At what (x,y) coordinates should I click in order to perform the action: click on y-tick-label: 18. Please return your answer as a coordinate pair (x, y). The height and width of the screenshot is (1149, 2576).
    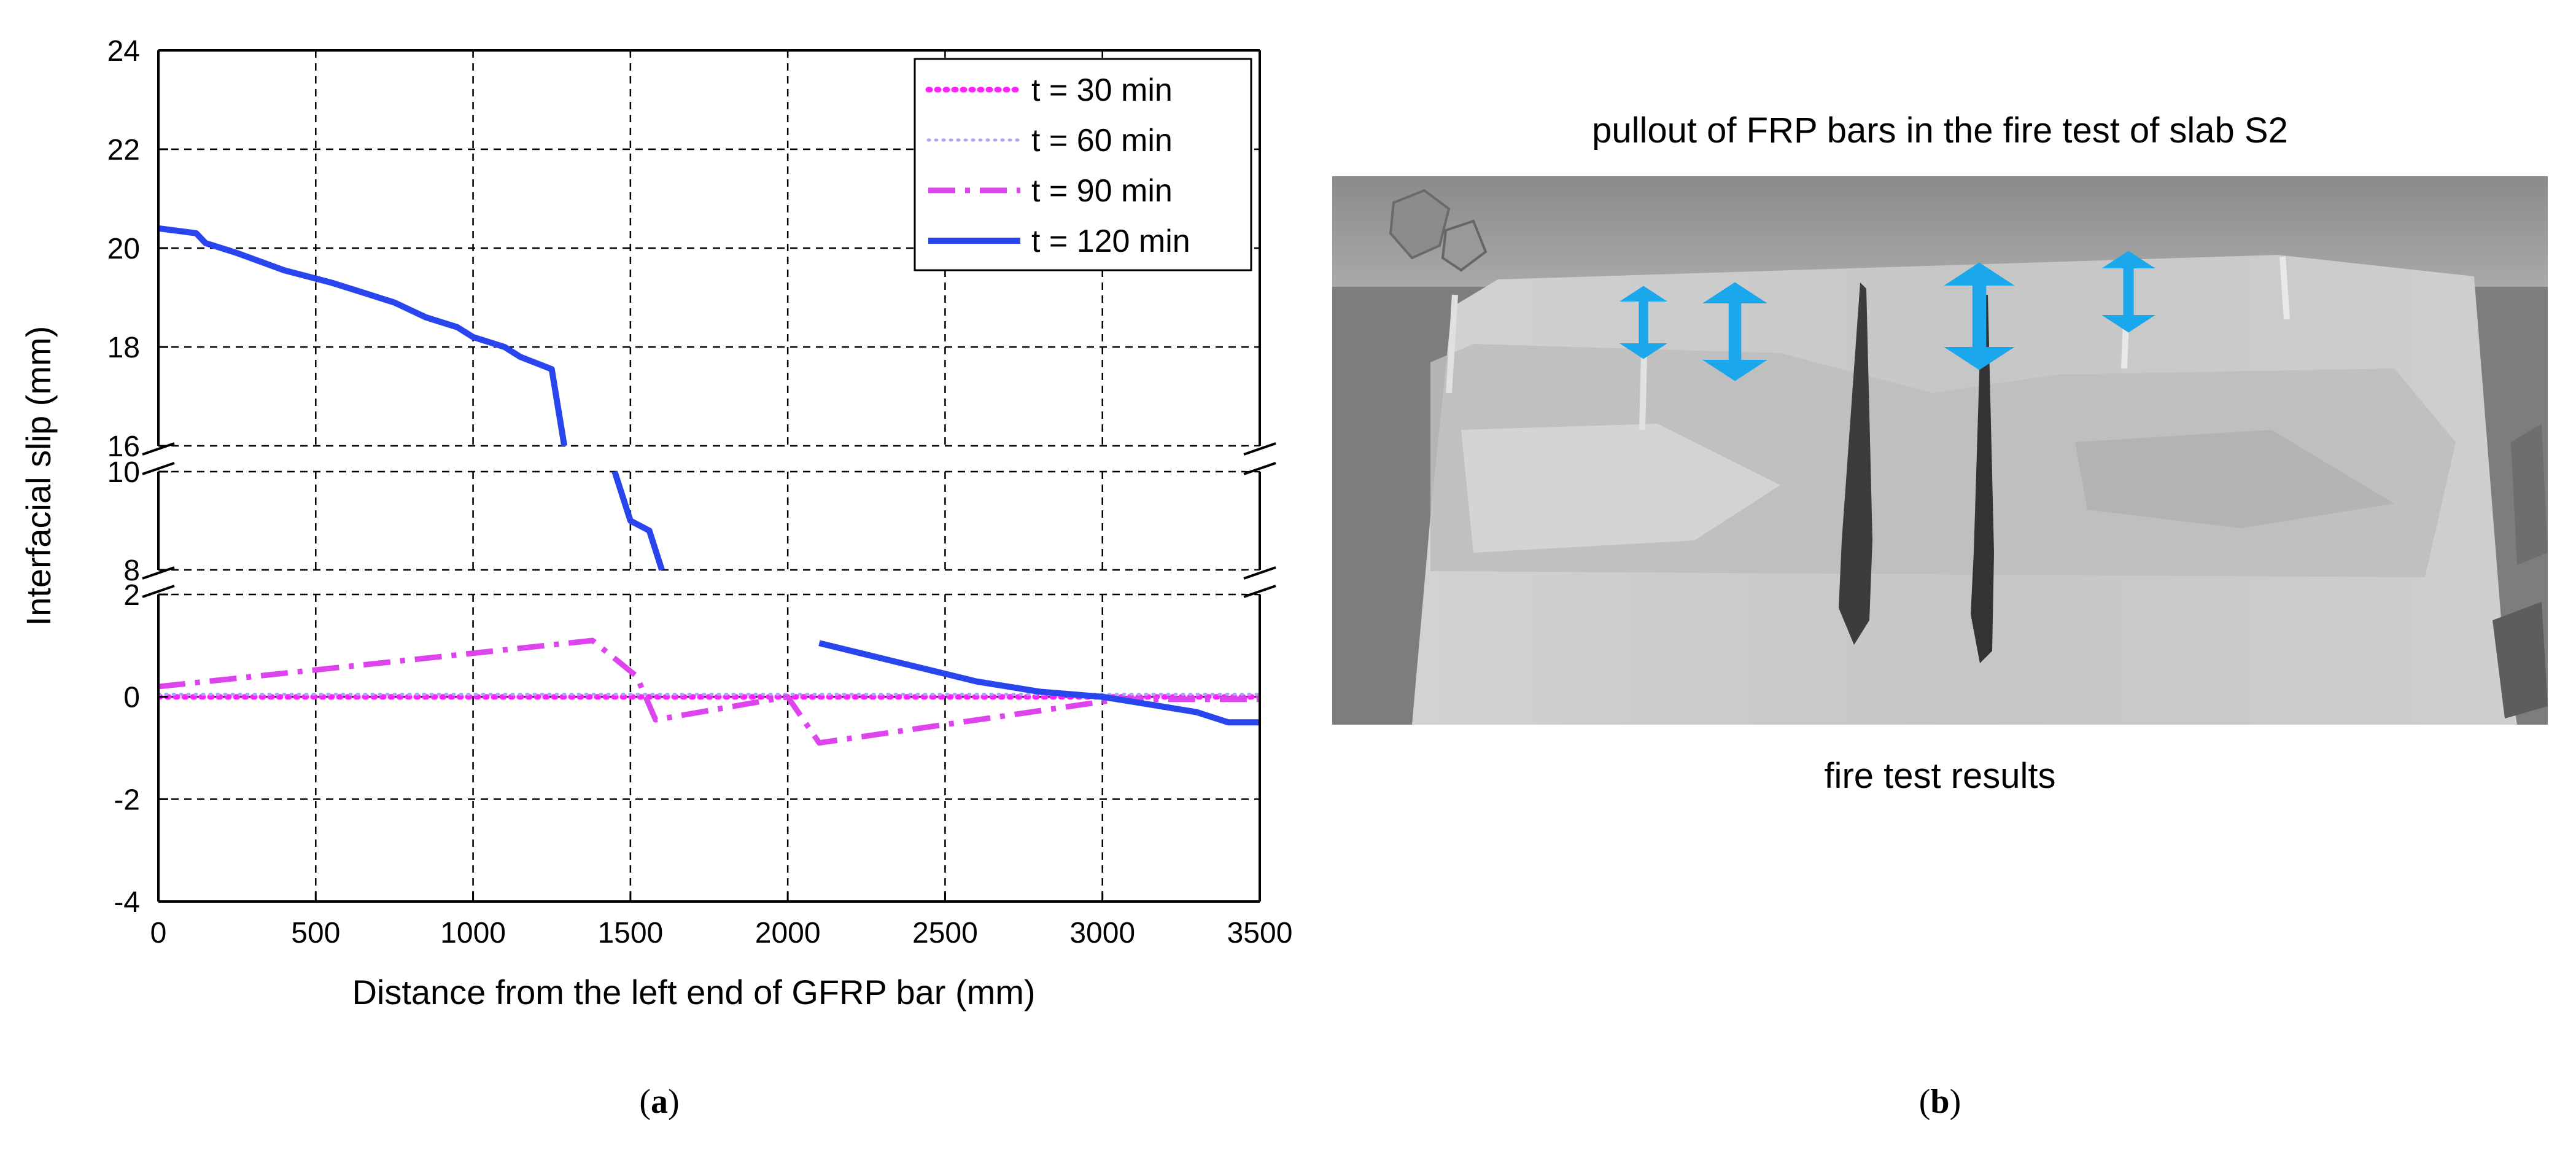
    Looking at the image, I should click on (123, 348).